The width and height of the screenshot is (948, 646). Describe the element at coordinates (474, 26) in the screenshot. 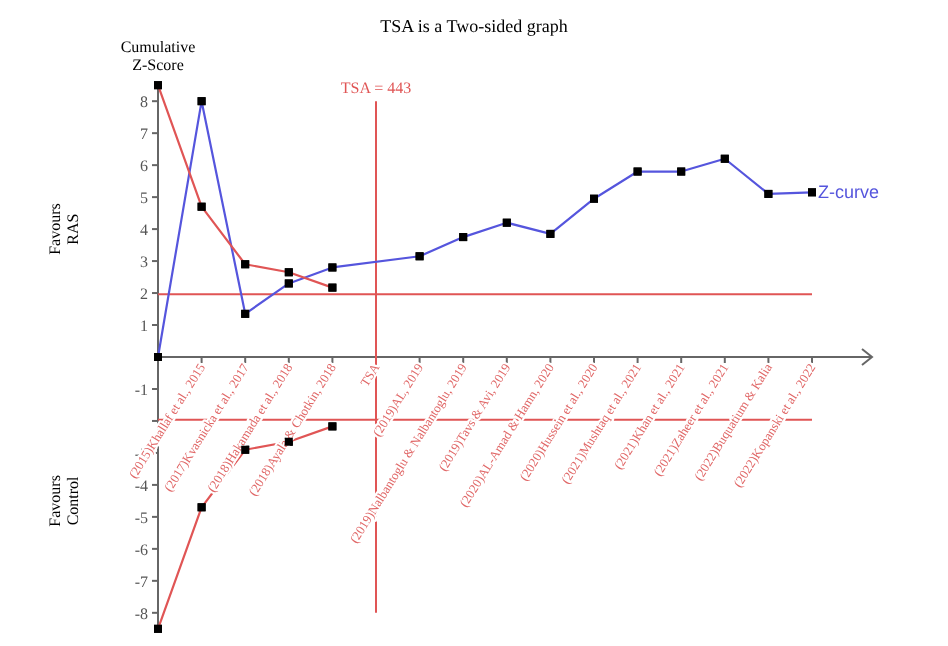

I see `chart-title: TSA is a Two-sided graph` at that location.